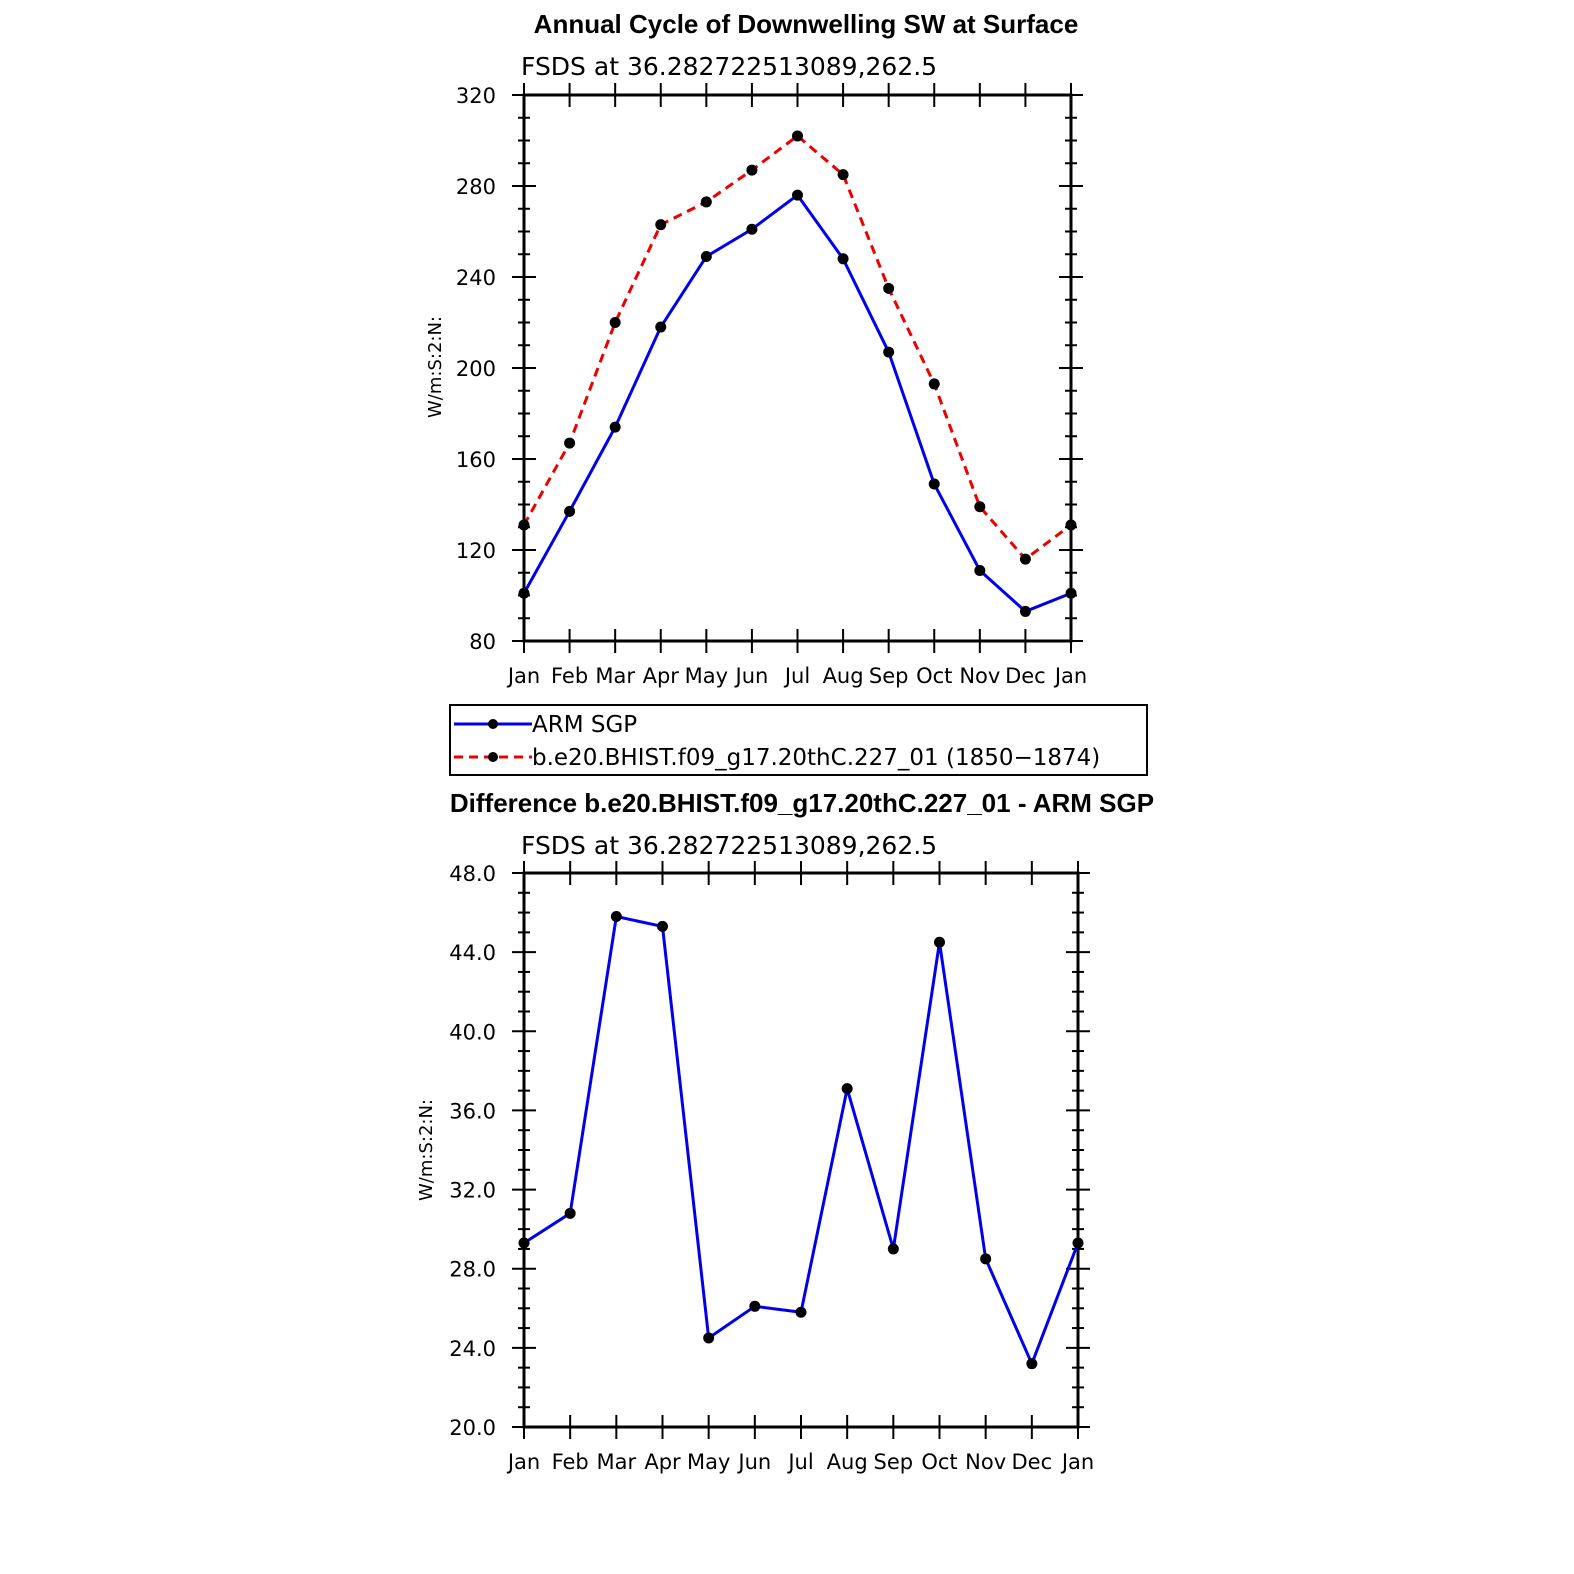  Describe the element at coordinates (472, 1428) in the screenshot. I see `y-tick-label: 20.0` at that location.